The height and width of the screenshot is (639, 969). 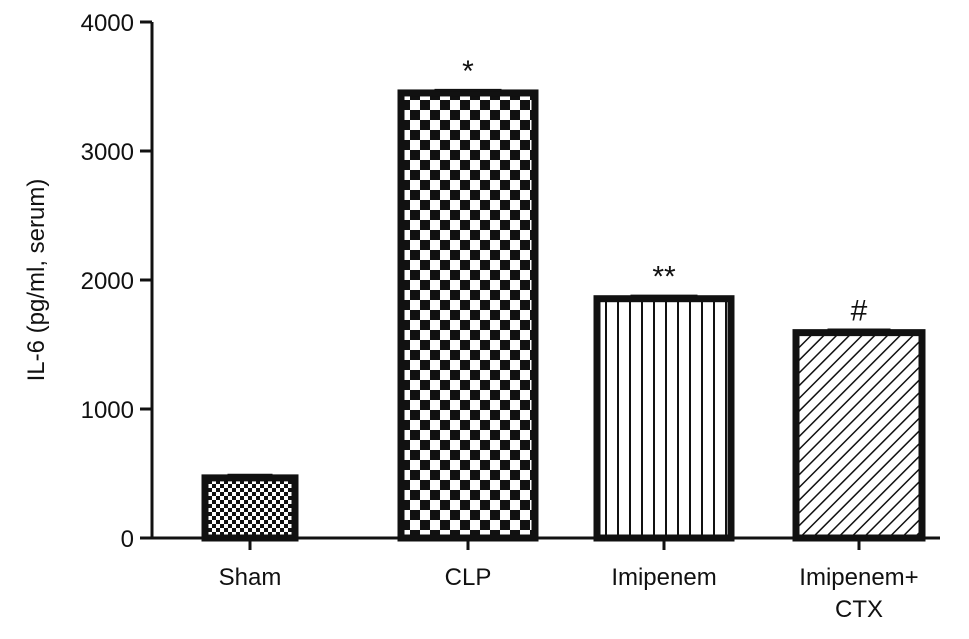 I want to click on y-tick-label: 3000, so click(x=107, y=152).